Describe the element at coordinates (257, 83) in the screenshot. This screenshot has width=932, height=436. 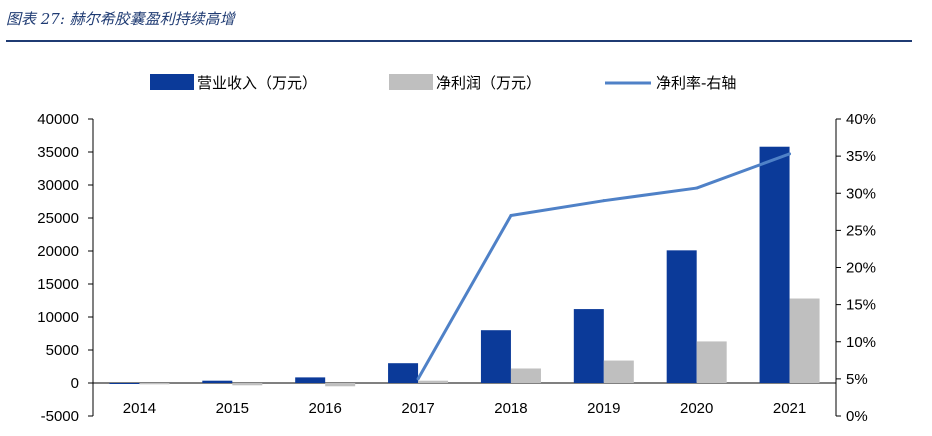
I see `legend-label-revenue: 营业收入（万元）` at that location.